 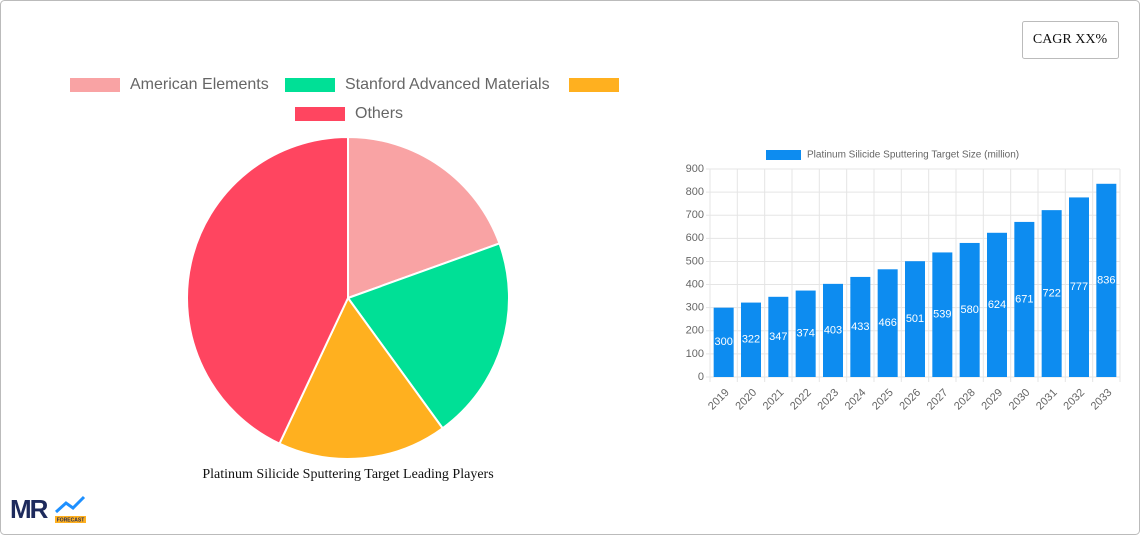 I want to click on y-tick-label: 0, so click(x=701, y=377).